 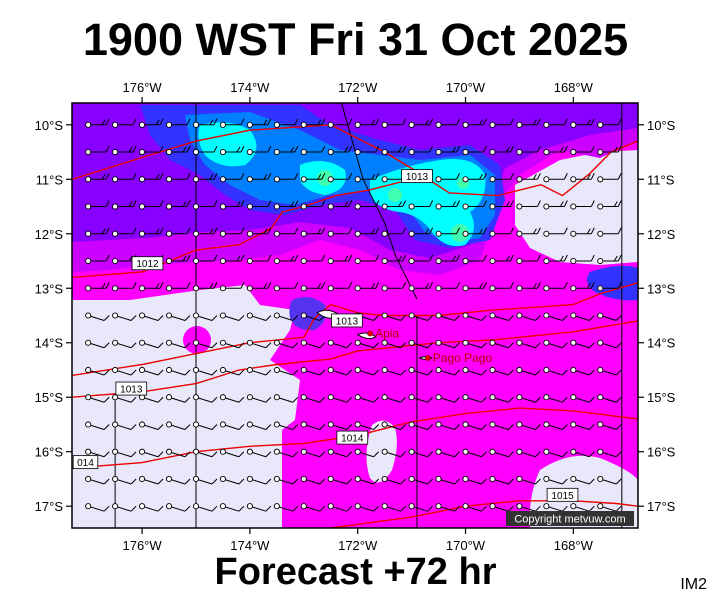 I want to click on lon-label-bottom: 172°W, so click(x=358, y=545).